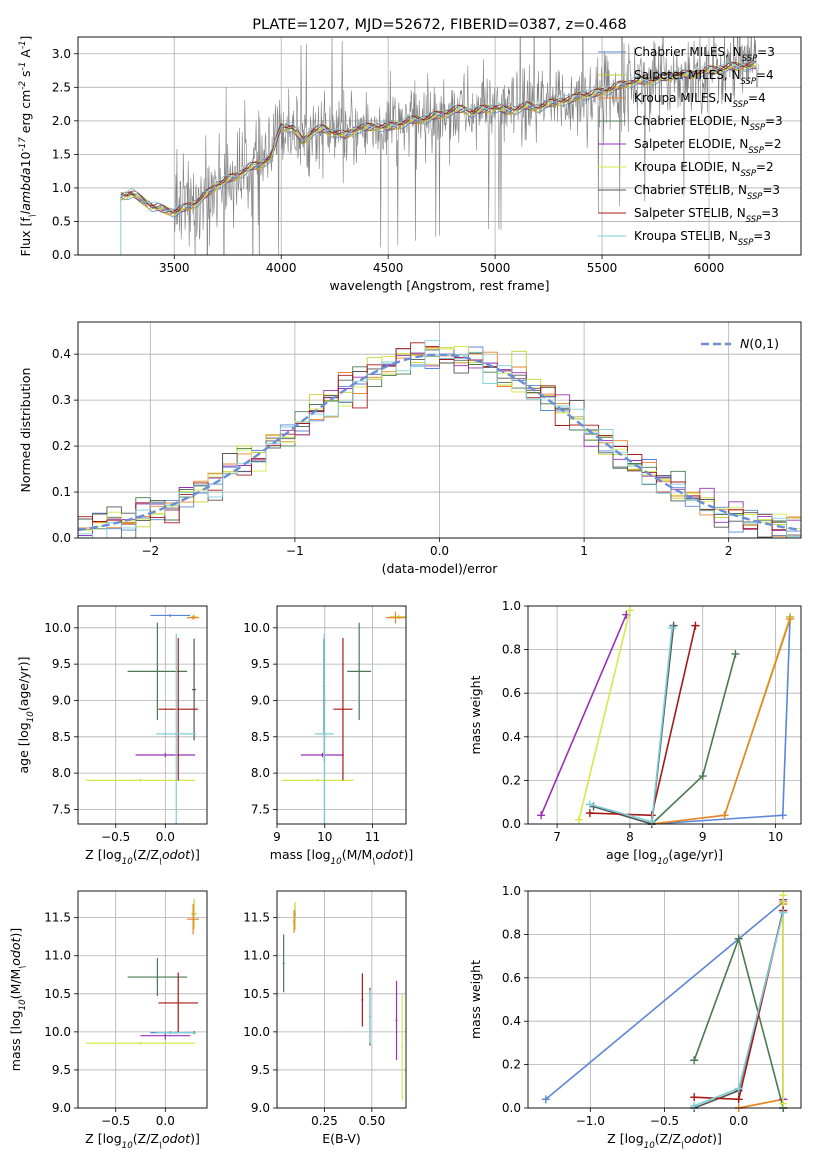 Image resolution: width=819 pixels, height=1170 pixels. Describe the element at coordinates (704, 77) in the screenshot. I see `legend-entry: Salpeter MILES, NSSP=4` at that location.